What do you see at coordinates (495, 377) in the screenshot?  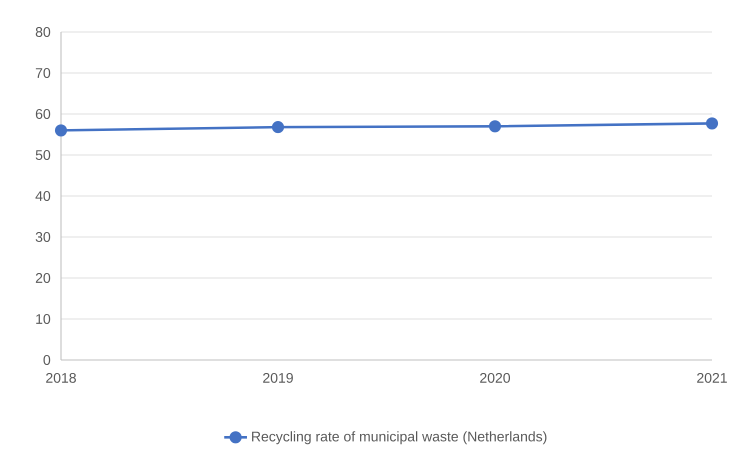 I see `x-tick-label: 2020` at bounding box center [495, 377].